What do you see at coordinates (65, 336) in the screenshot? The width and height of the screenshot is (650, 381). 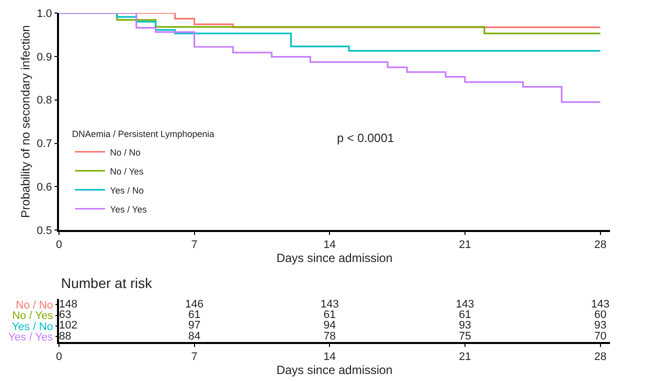 I see `data-label: 88` at bounding box center [65, 336].